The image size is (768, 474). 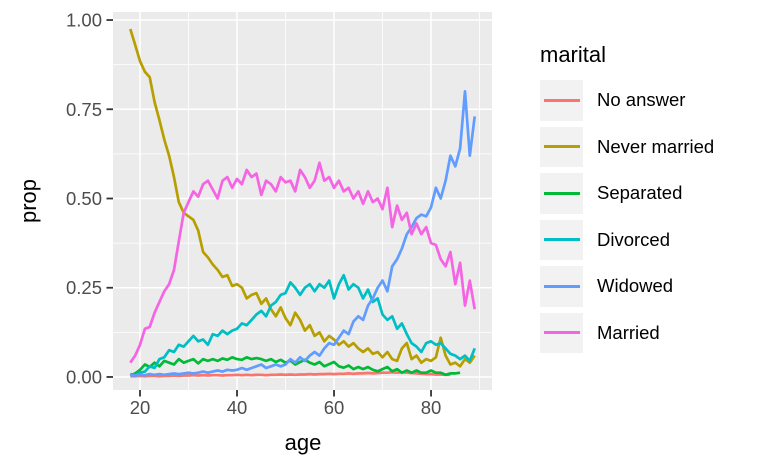 What do you see at coordinates (303, 442) in the screenshot?
I see `x-axis-title: age` at bounding box center [303, 442].